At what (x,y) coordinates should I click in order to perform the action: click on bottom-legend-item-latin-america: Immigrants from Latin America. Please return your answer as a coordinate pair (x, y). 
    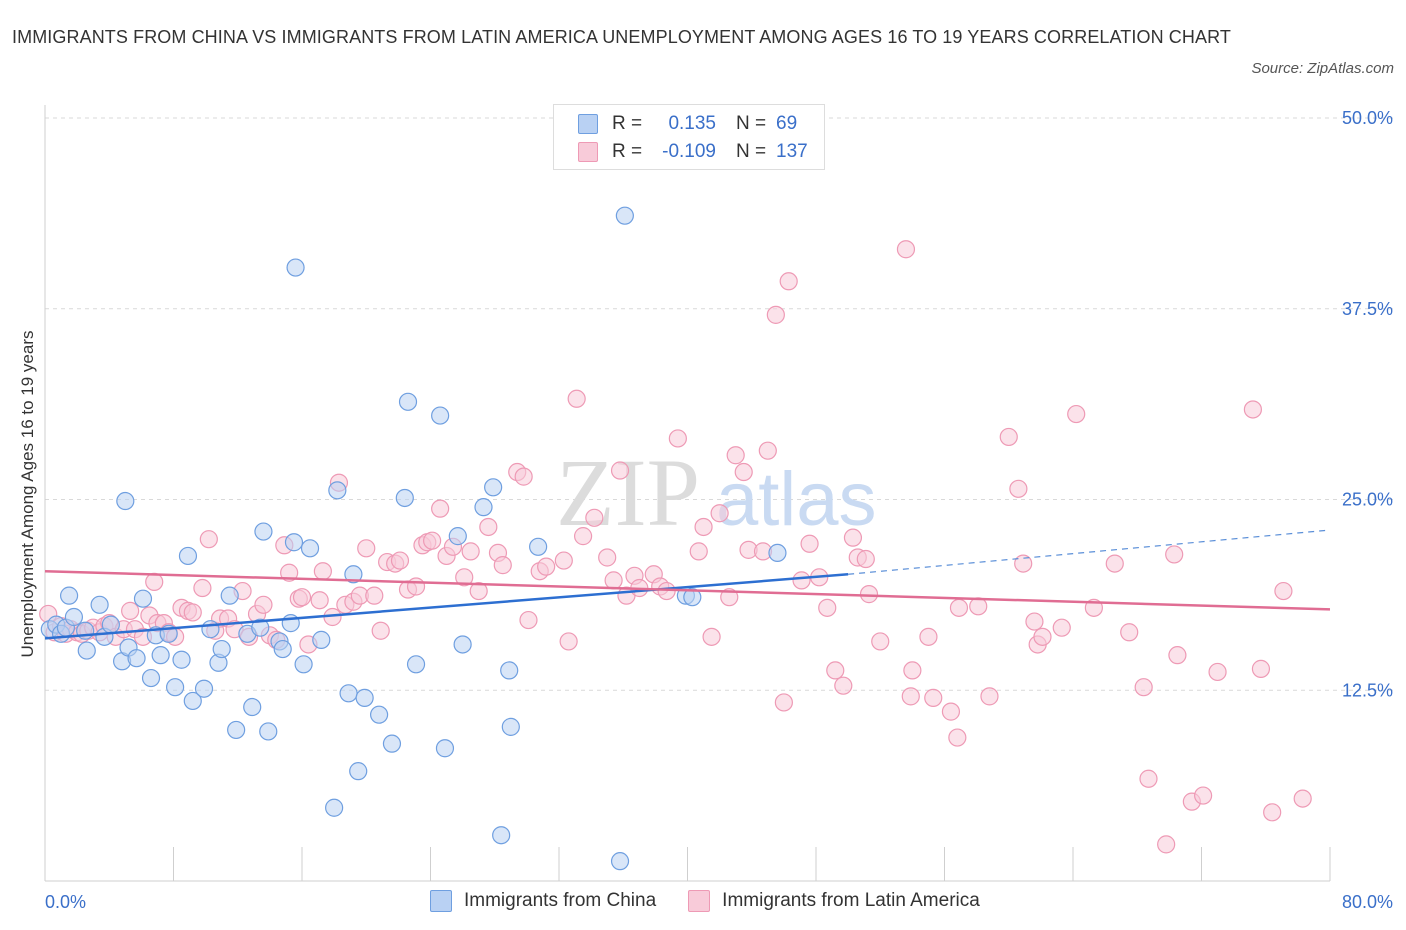
    Looking at the image, I should click on (834, 901).